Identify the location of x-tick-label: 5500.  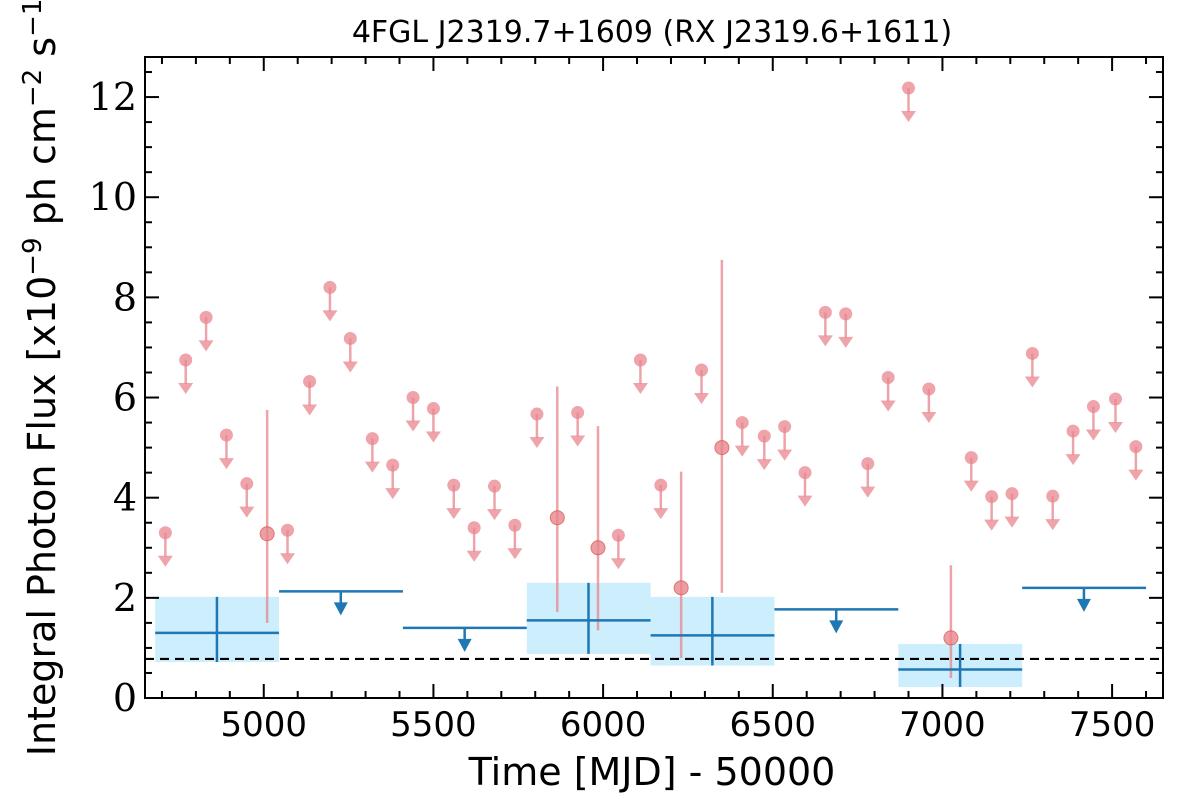
(433, 725).